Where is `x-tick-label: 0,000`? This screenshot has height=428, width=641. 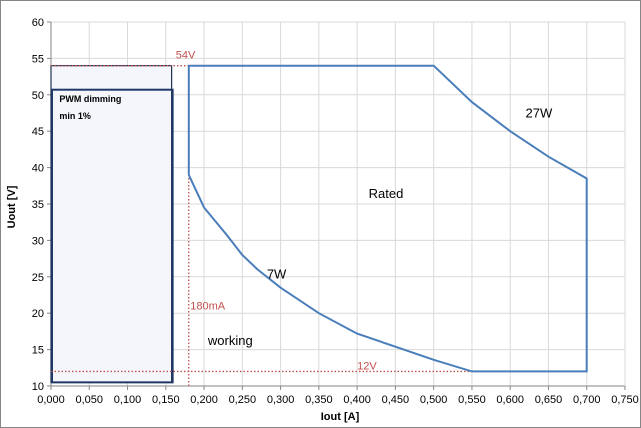 x-tick-label: 0,000 is located at coordinates (51, 400).